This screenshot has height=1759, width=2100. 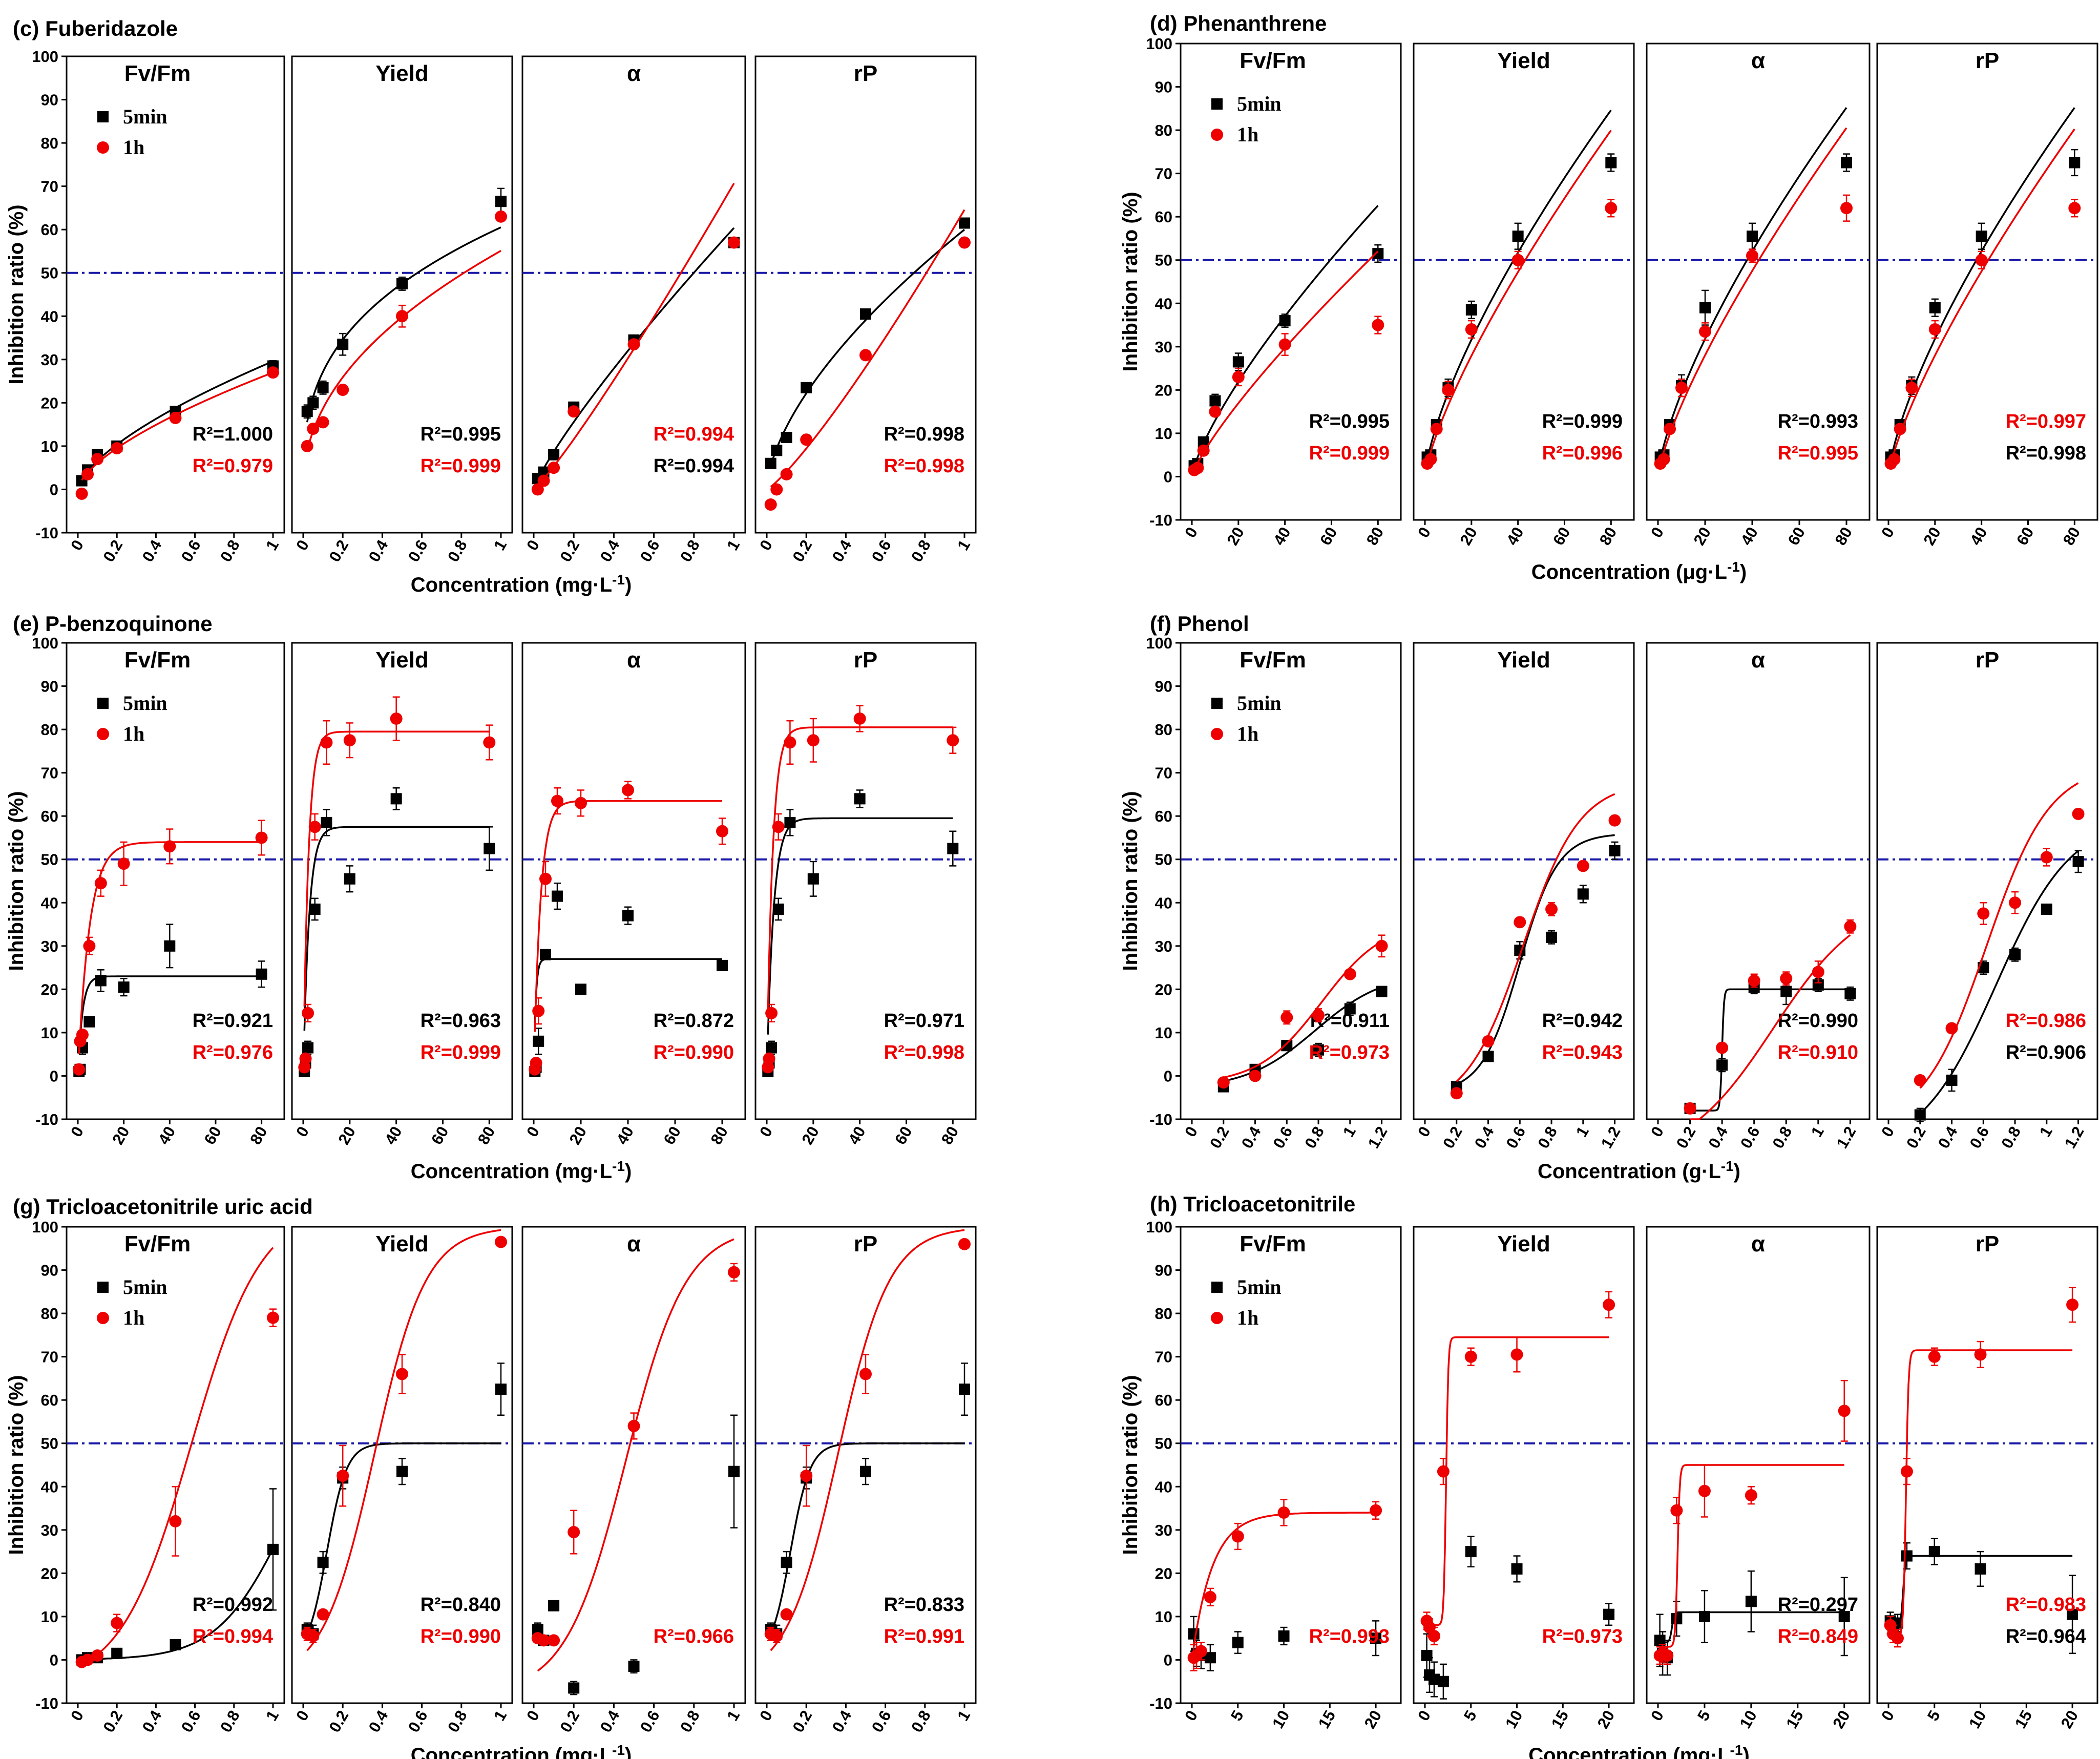 What do you see at coordinates (2069, 1719) in the screenshot?
I see `x-tick-label: 20` at bounding box center [2069, 1719].